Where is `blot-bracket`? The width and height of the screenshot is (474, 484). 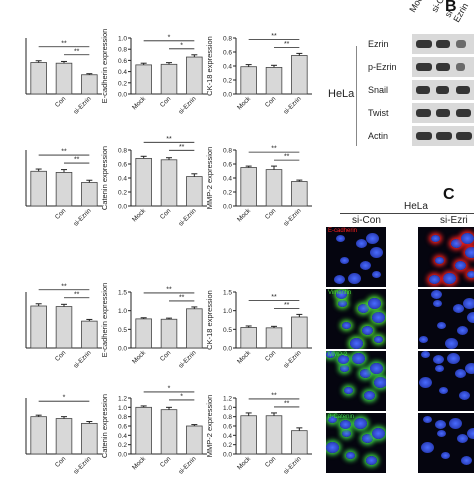 blot-bracket is located at coordinates (356, 96).